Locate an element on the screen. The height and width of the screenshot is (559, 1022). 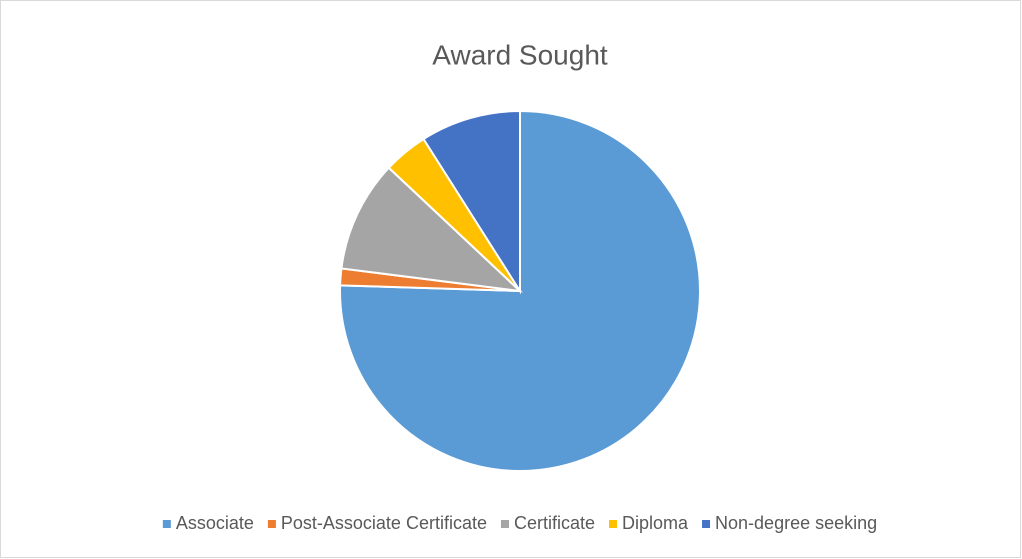
chart-title: Award Sought is located at coordinates (520, 54).